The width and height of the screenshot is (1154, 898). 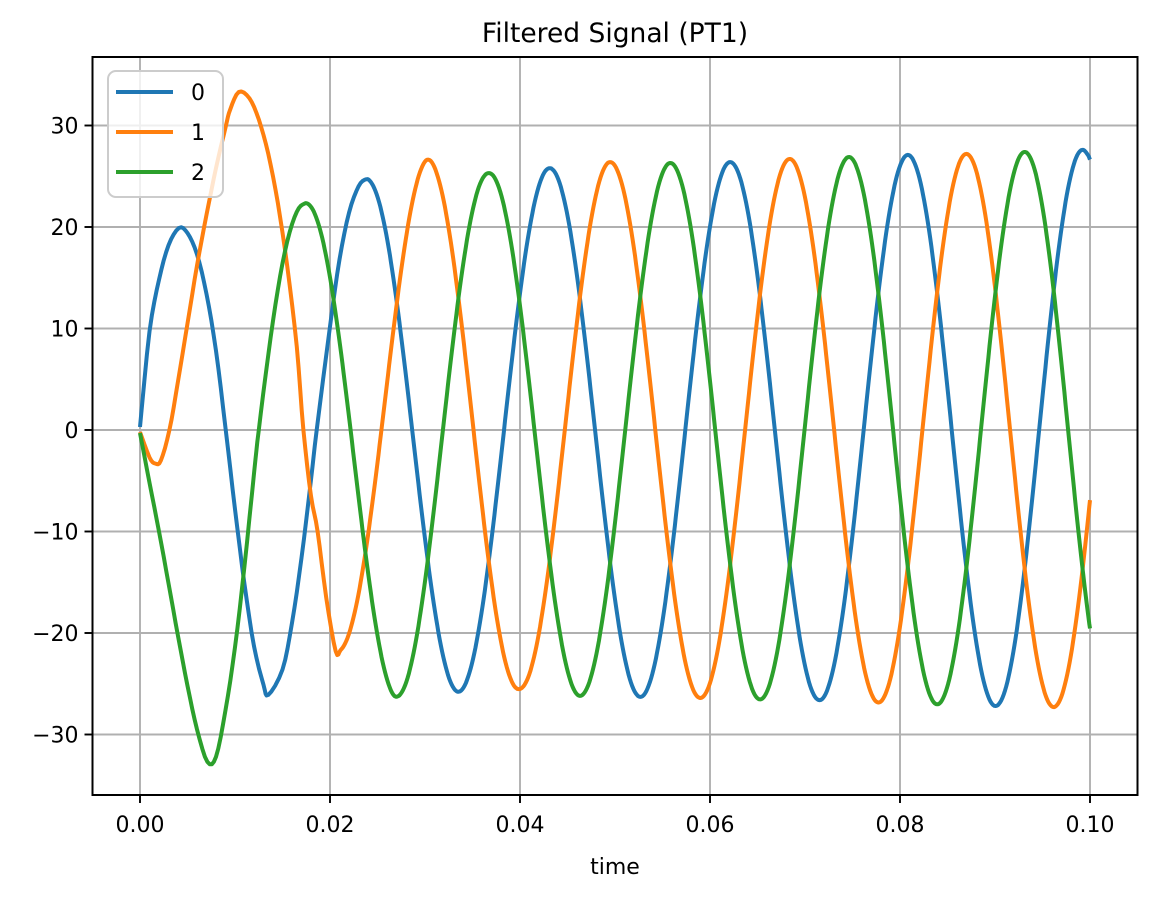 What do you see at coordinates (710, 825) in the screenshot?
I see `x-tick-label: 0.06` at bounding box center [710, 825].